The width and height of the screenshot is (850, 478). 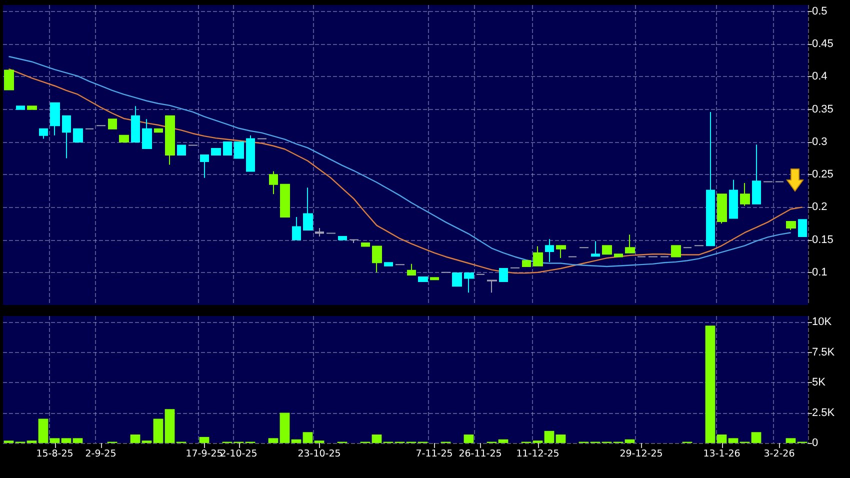 What do you see at coordinates (820, 142) in the screenshot?
I see `y-tick-label: 0.3` at bounding box center [820, 142].